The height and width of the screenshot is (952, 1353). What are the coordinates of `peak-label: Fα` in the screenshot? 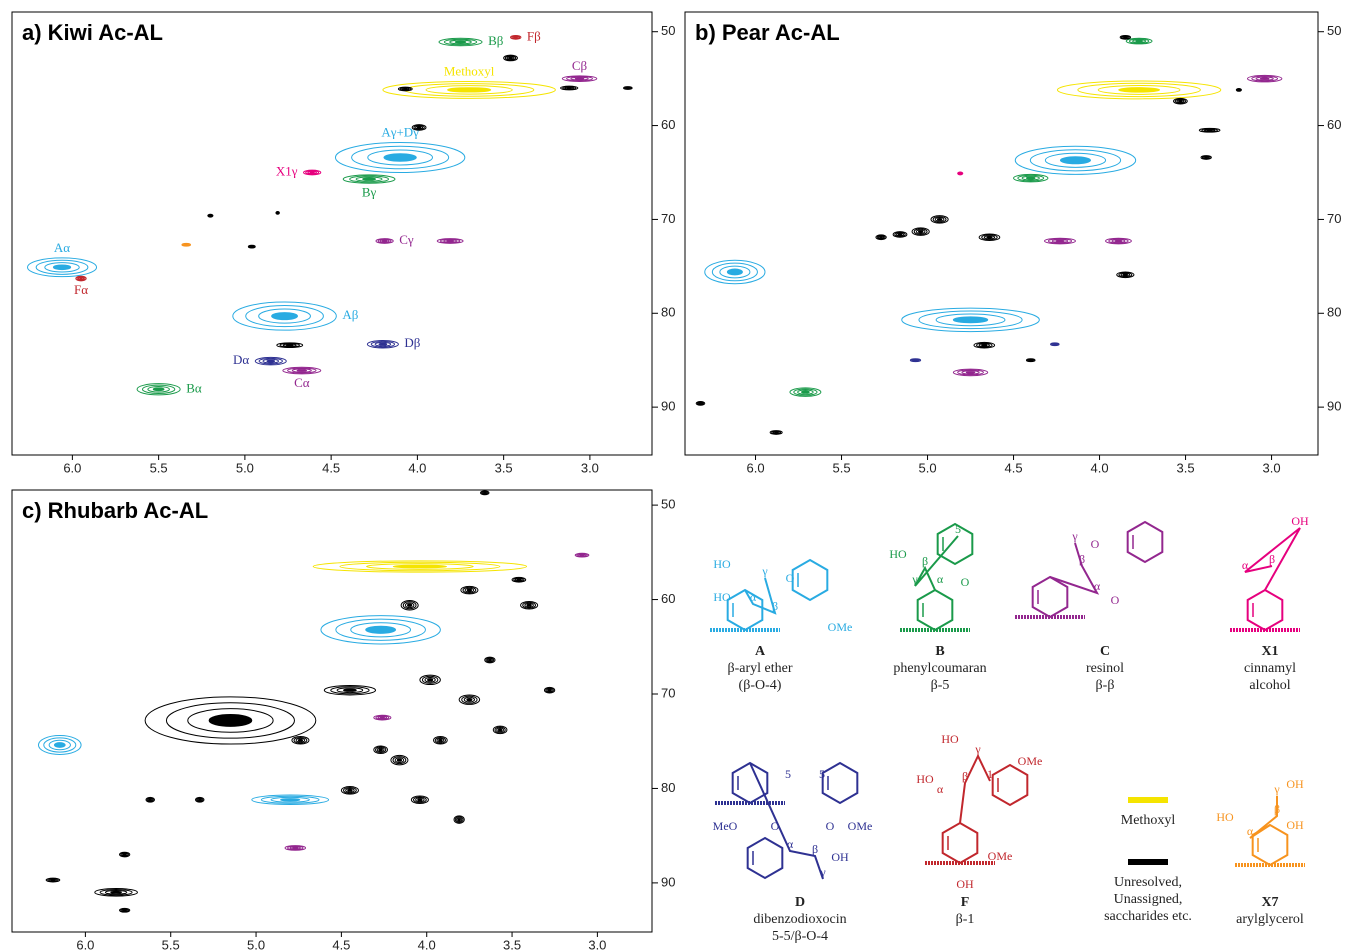 It's located at (81, 289).